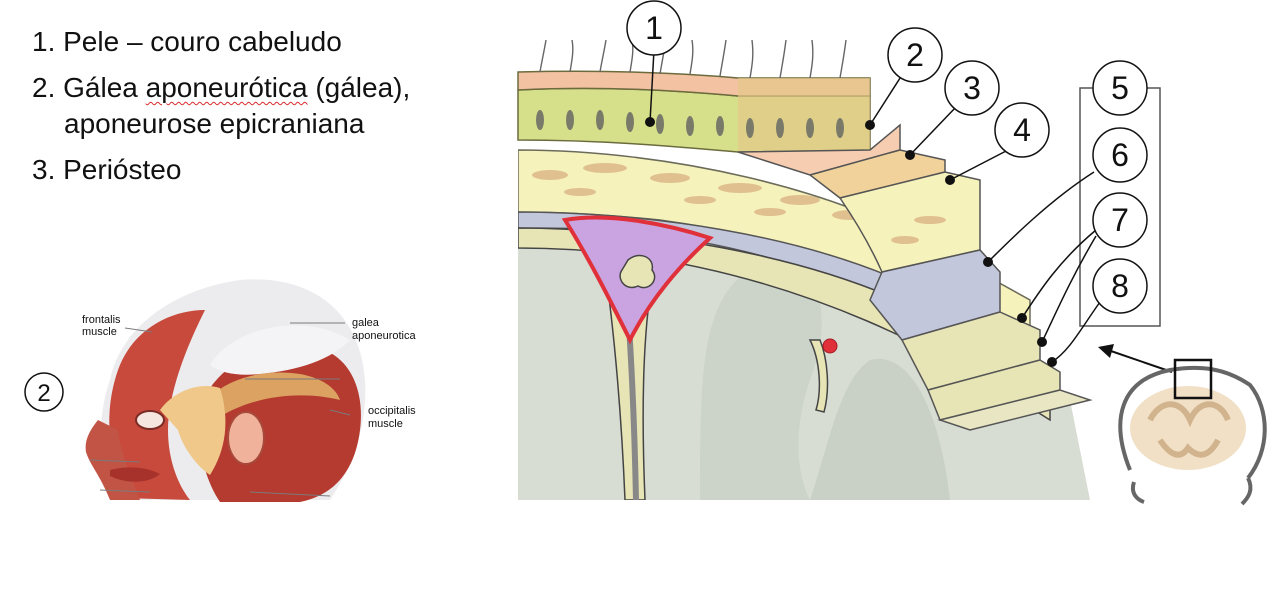  What do you see at coordinates (226, 87) in the screenshot?
I see `legend-item-2-spellcheck-word: aponeurótica` at bounding box center [226, 87].